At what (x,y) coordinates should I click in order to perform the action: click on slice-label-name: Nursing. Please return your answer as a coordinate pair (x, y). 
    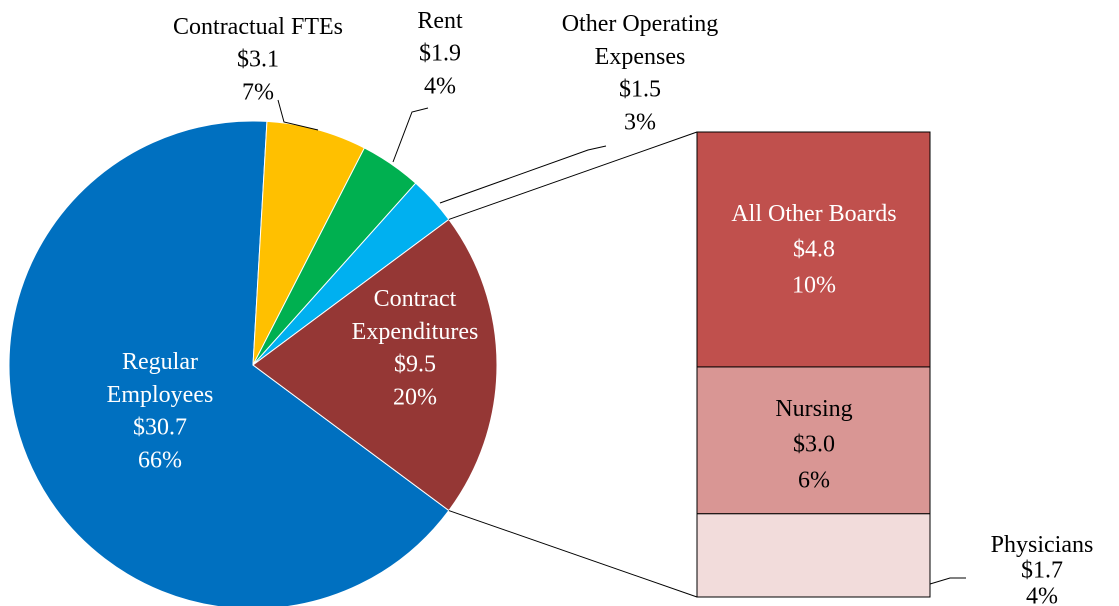
    Looking at the image, I should click on (813, 409).